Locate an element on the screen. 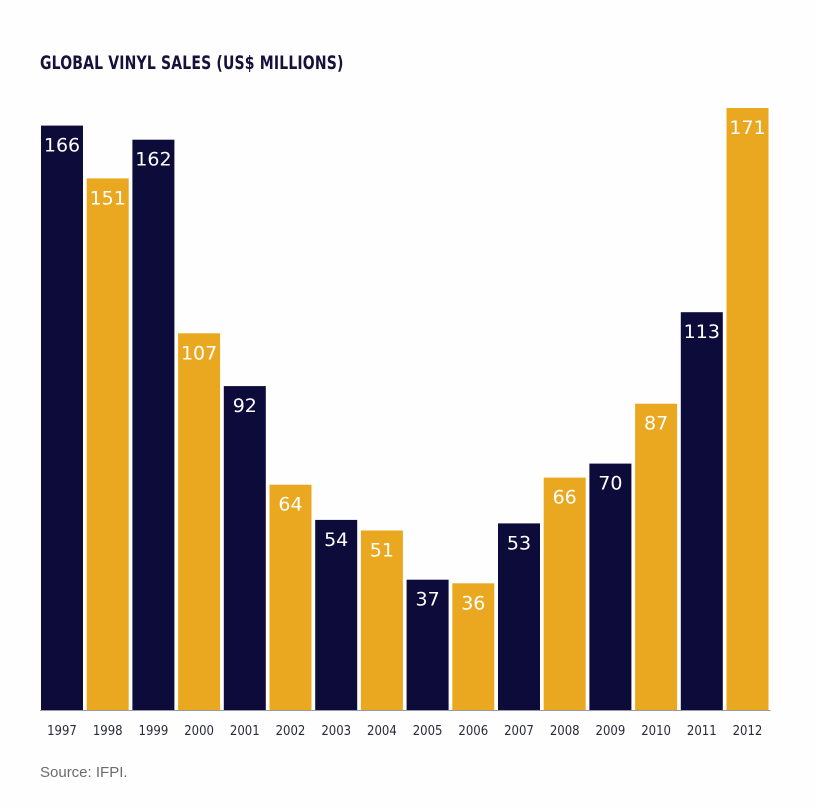 The width and height of the screenshot is (816, 808). value-label-2009: 70 is located at coordinates (610, 484).